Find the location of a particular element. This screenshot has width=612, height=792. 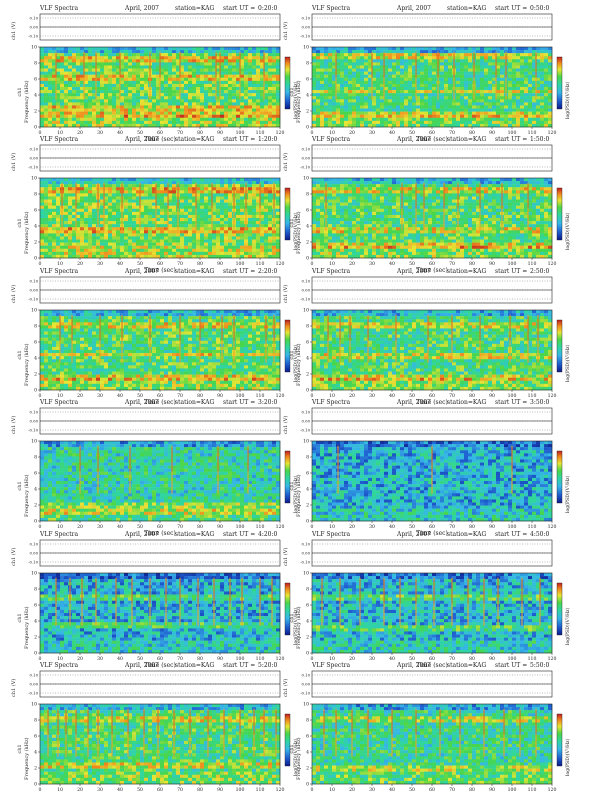

x-tick-label: 90 is located at coordinates (220, 133).